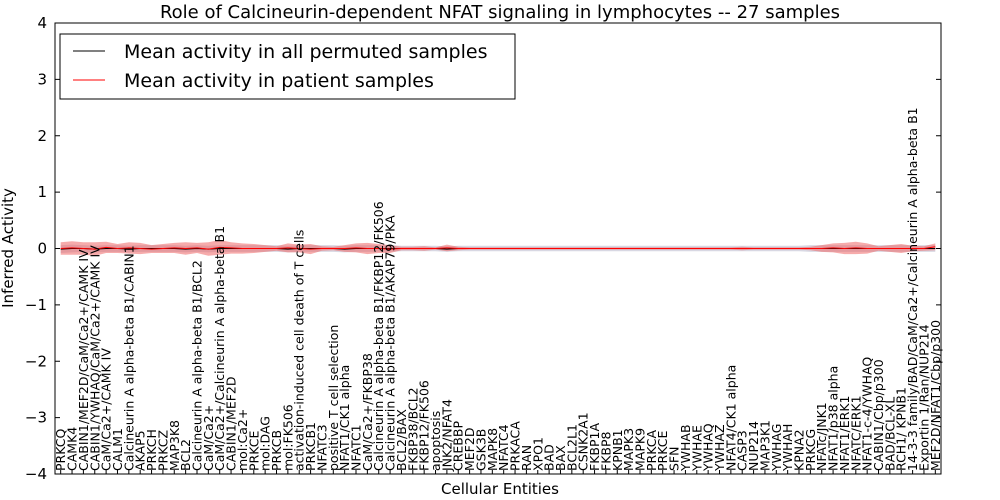 The image size is (1000, 500). I want to click on entity-label: apoptosis, so click(435, 441).